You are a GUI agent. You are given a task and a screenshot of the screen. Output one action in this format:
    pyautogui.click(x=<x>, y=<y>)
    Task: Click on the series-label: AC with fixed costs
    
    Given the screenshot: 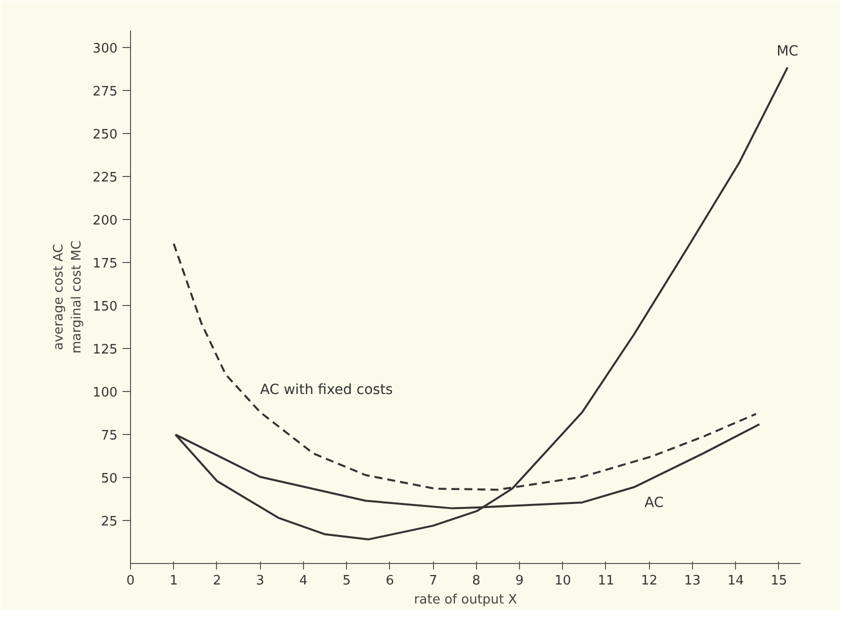 What is the action you would take?
    pyautogui.click(x=326, y=390)
    